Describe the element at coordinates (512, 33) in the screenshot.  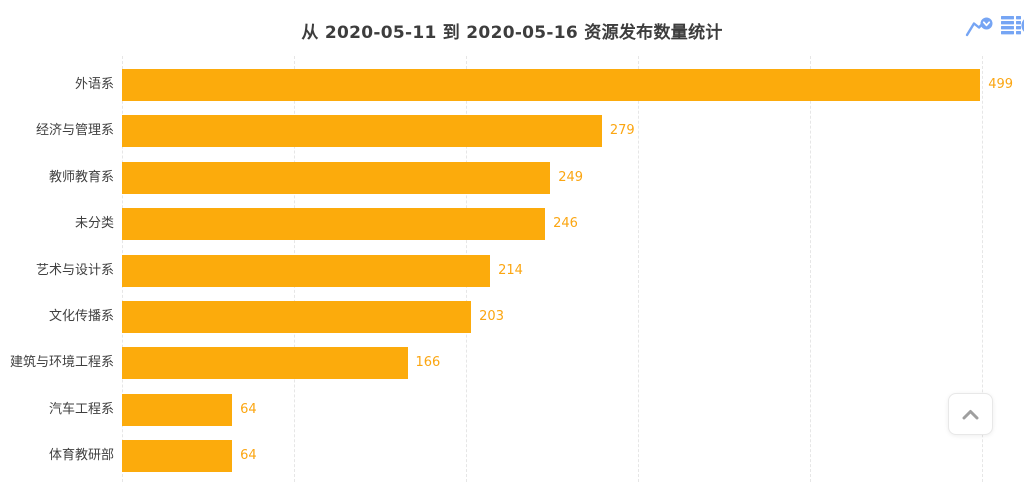
I see `chart-title: 从 2020-05-11 到 2020-05-16 资源发布数量统计` at that location.